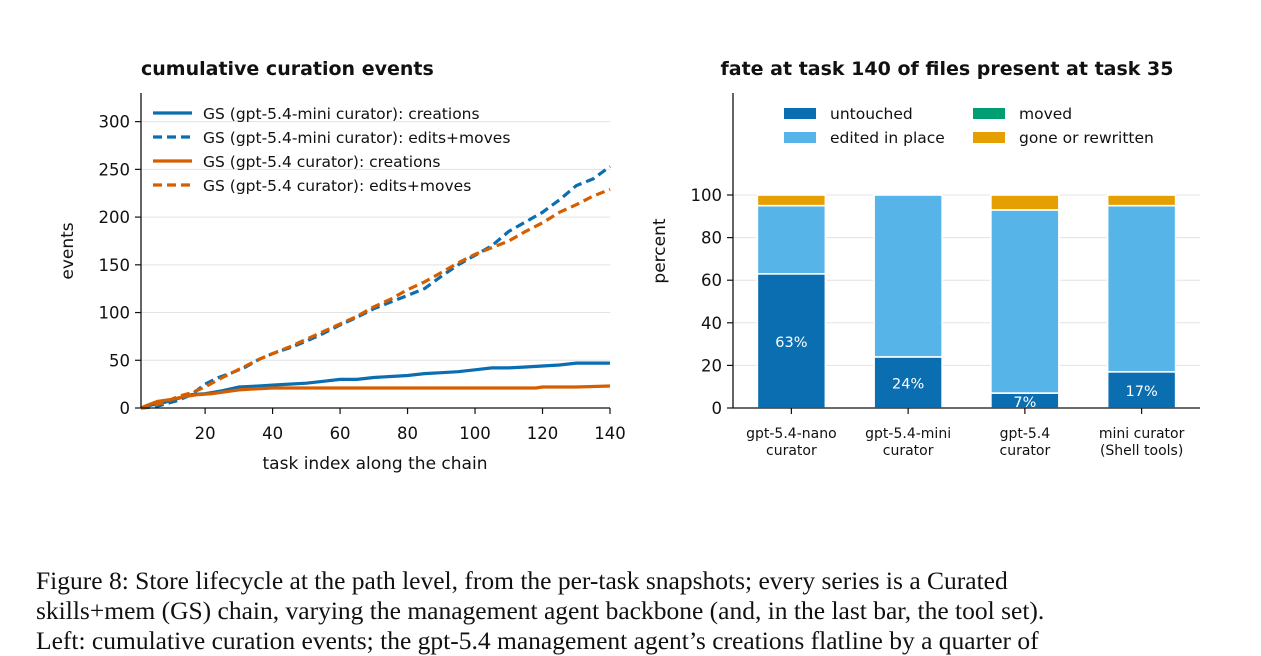 The width and height of the screenshot is (1261, 656). Describe the element at coordinates (791, 434) in the screenshot. I see `right-x-tick-label: gpt-5.4-nano` at that location.